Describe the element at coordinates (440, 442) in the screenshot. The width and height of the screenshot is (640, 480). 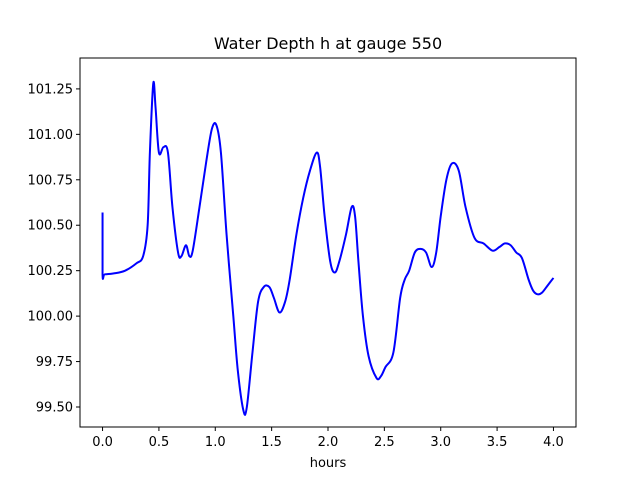
I see `x-tick-label: 3.0` at that location.